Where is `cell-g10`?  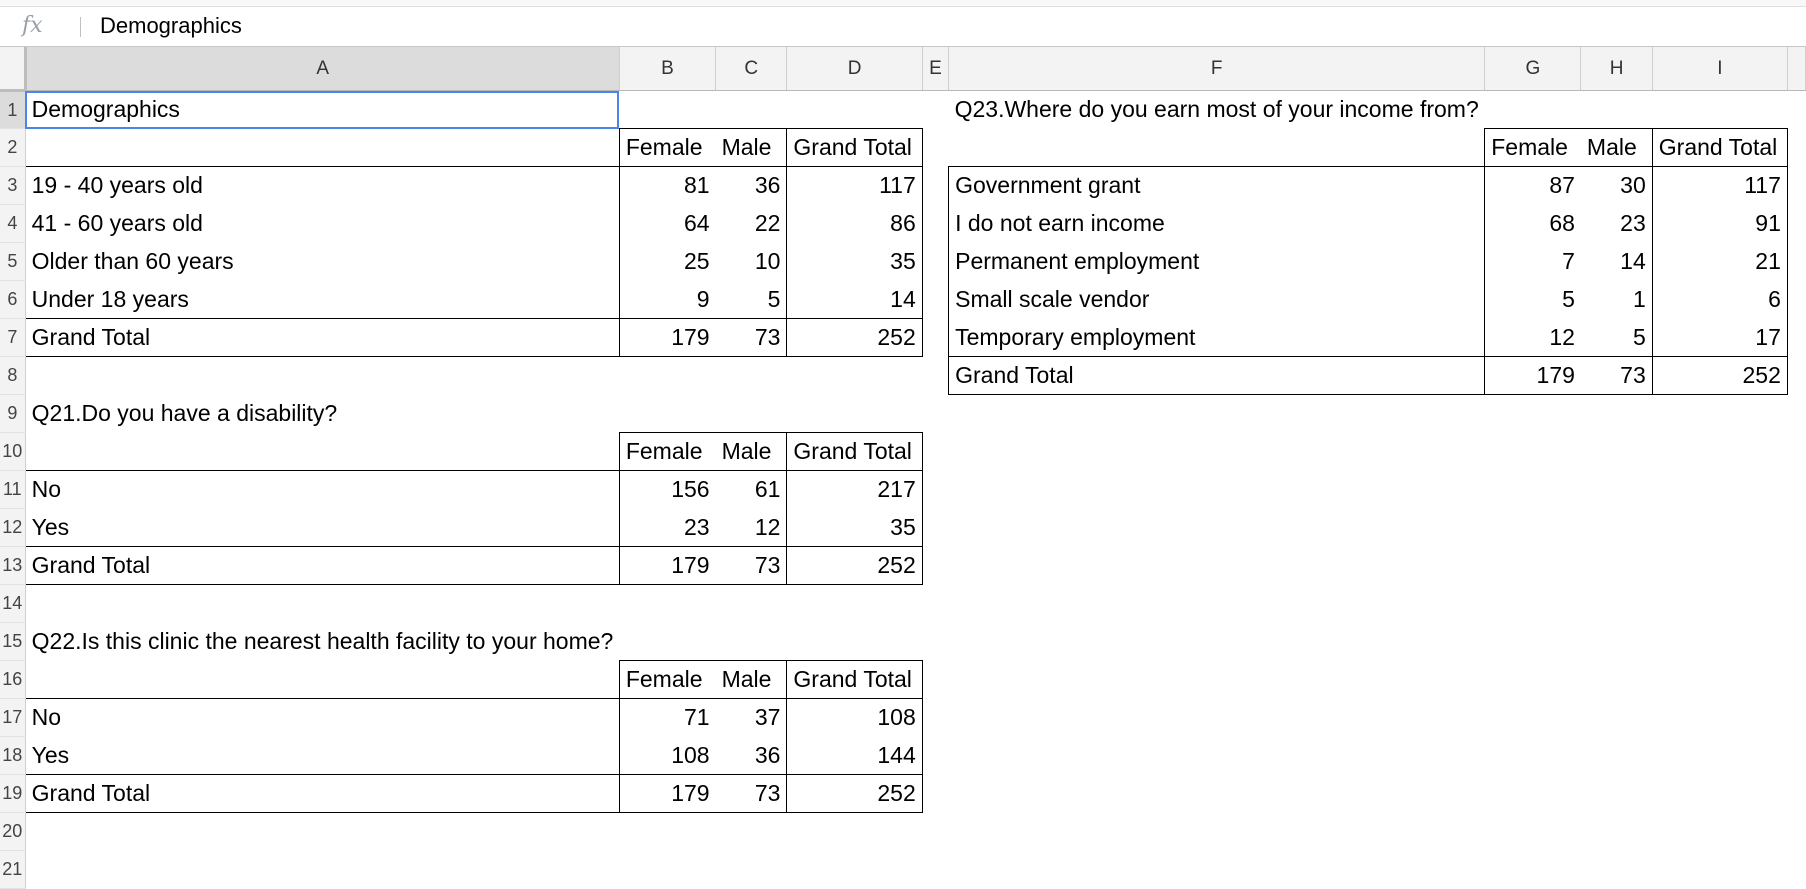
cell-g10 is located at coordinates (1533, 452).